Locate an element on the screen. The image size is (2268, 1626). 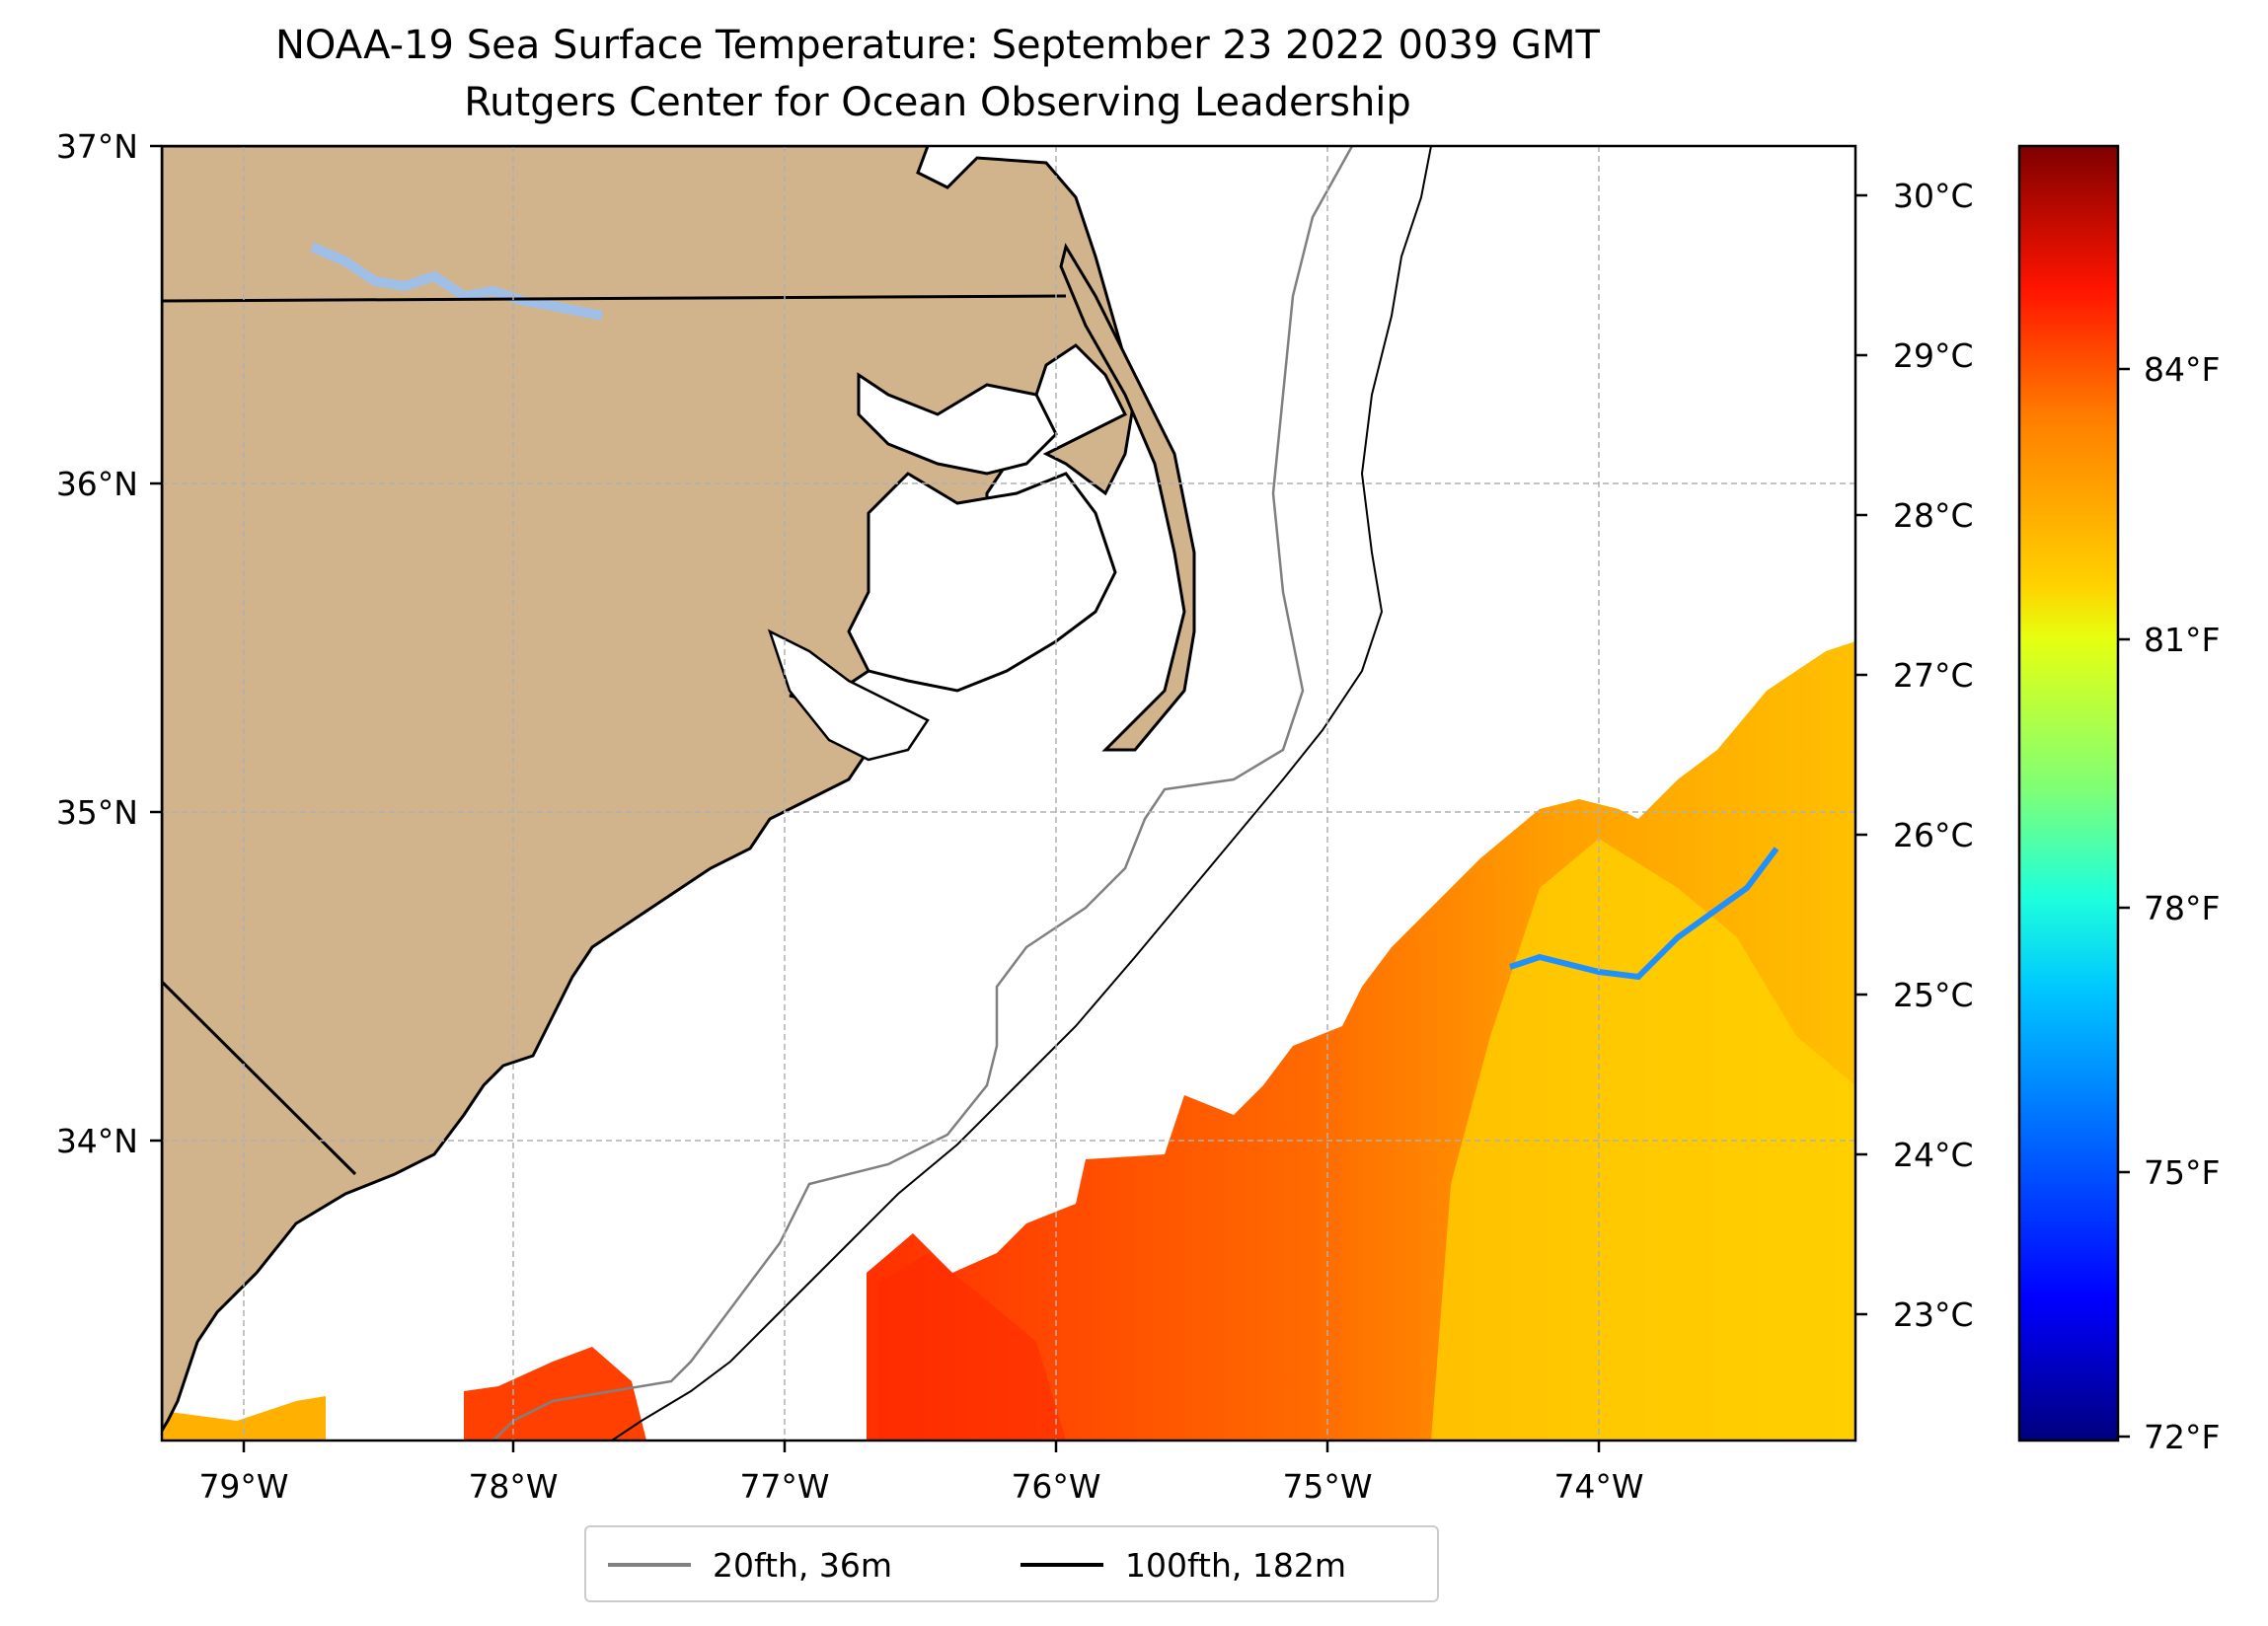
lon-label-79: 79°W is located at coordinates (243, 1486).